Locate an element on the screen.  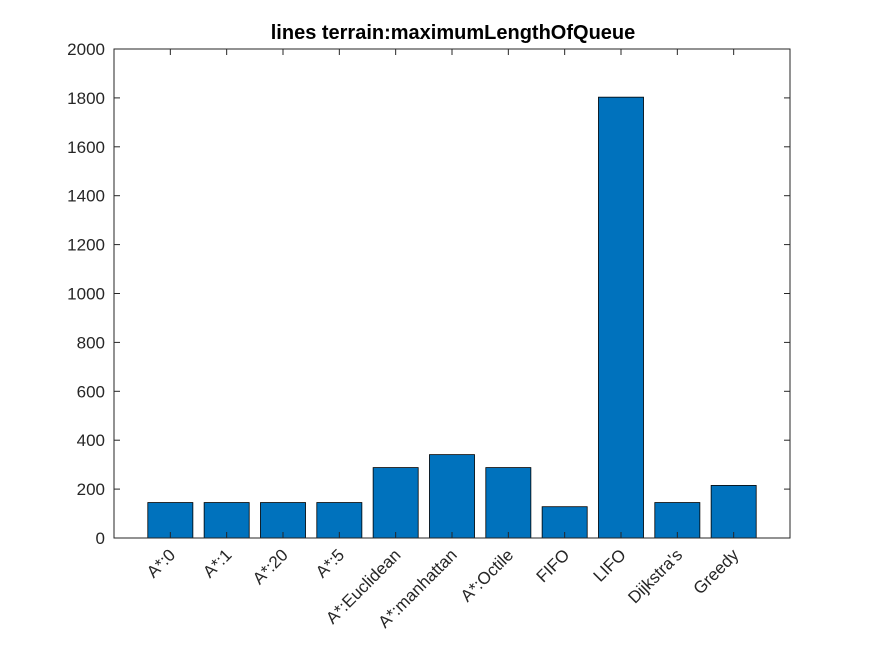
x-tick-label: A*:5 is located at coordinates (330, 563).